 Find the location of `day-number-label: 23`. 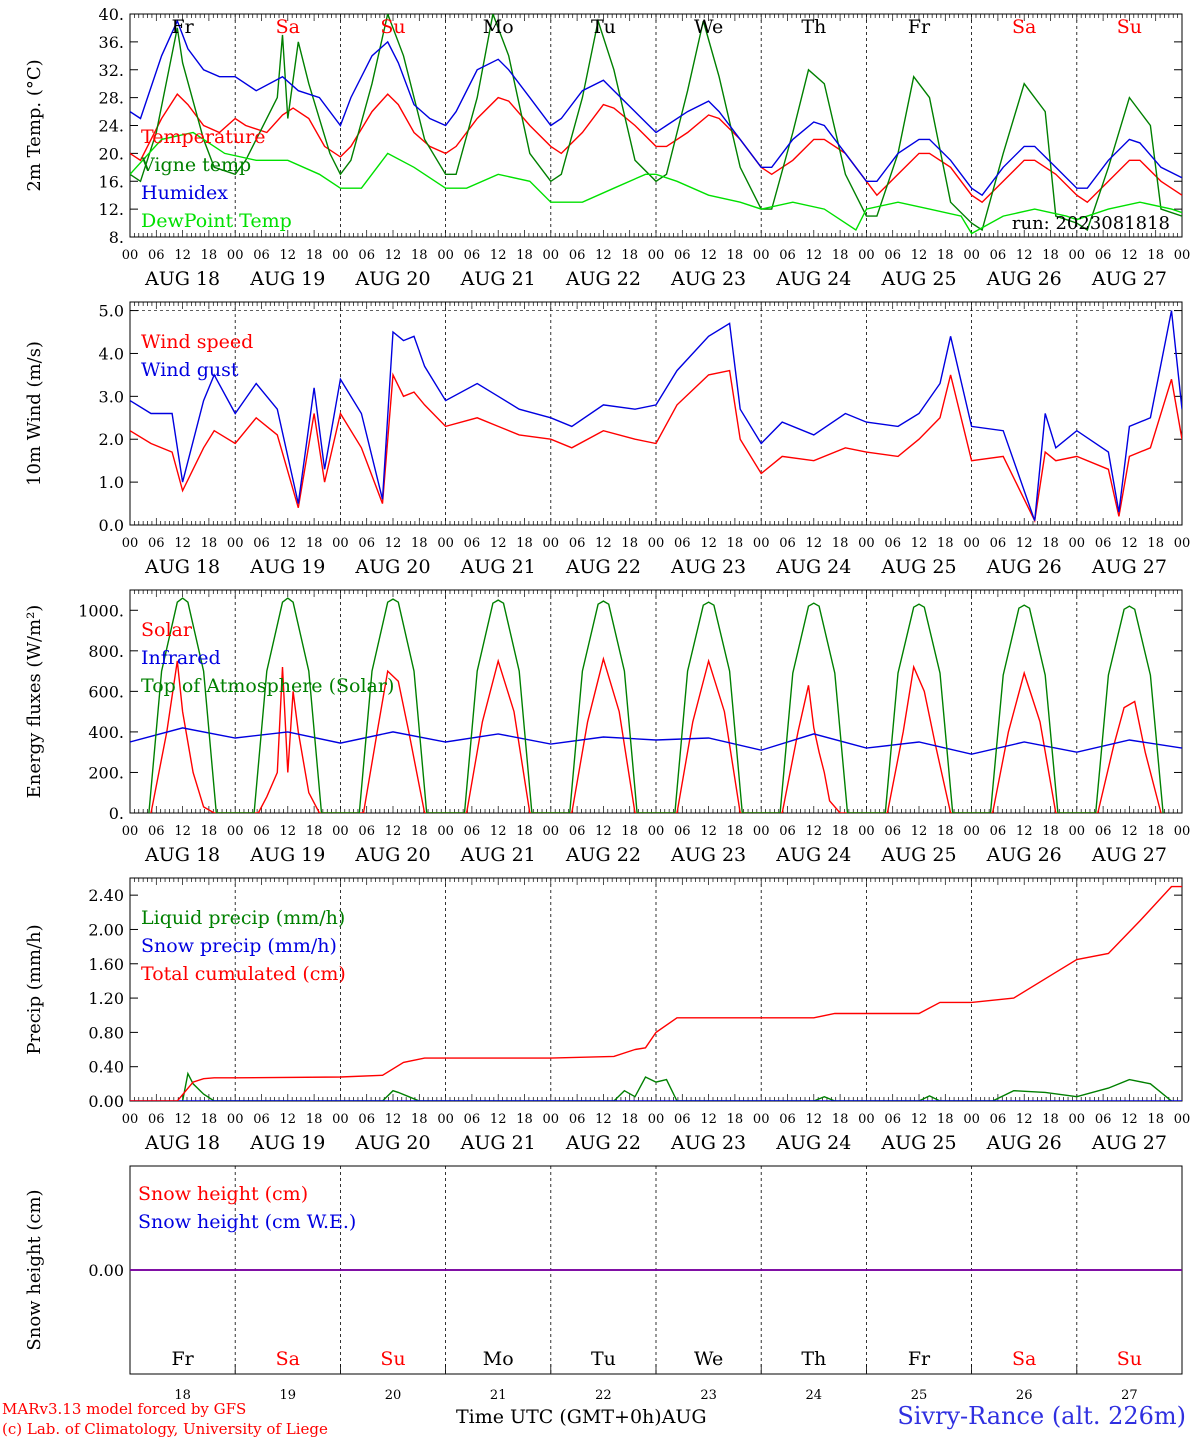

day-number-label: 23 is located at coordinates (708, 1395).